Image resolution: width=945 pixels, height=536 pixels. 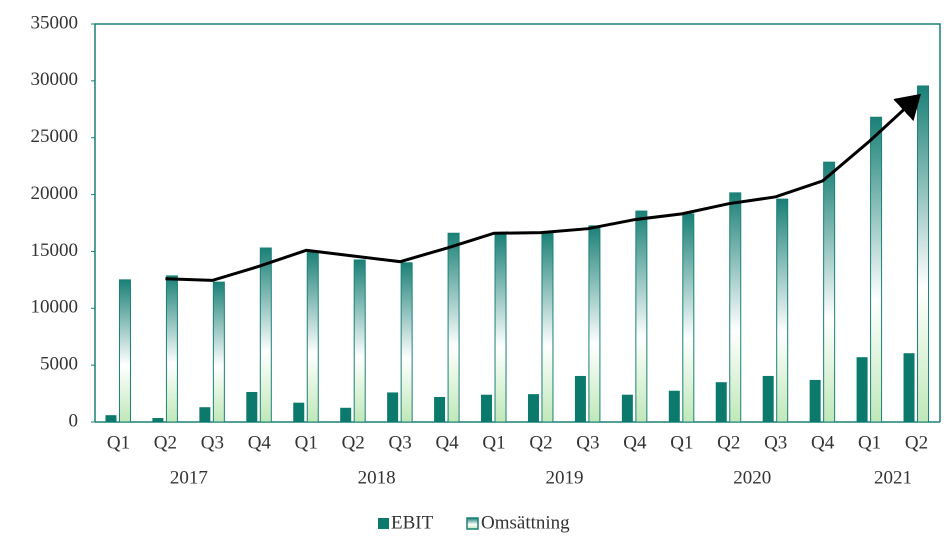 I want to click on y-tick-label: 15000, so click(x=55, y=250).